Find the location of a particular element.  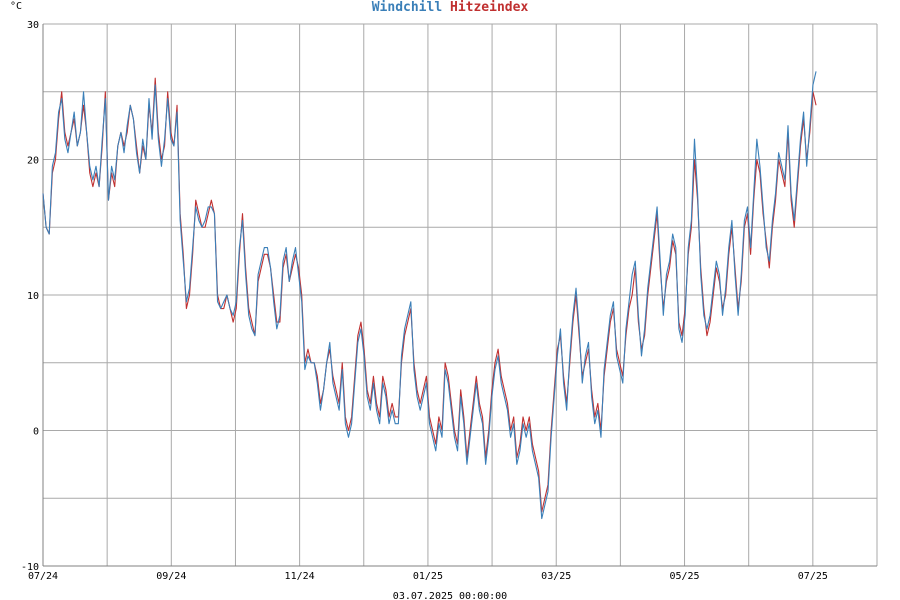

x-tick-label: 09/24 is located at coordinates (171, 576).